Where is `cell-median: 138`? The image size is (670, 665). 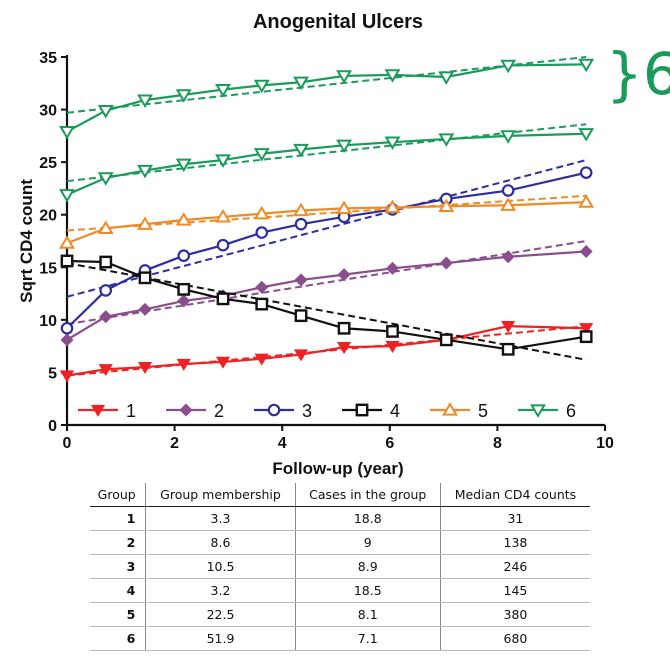
cell-median: 138 is located at coordinates (514, 542).